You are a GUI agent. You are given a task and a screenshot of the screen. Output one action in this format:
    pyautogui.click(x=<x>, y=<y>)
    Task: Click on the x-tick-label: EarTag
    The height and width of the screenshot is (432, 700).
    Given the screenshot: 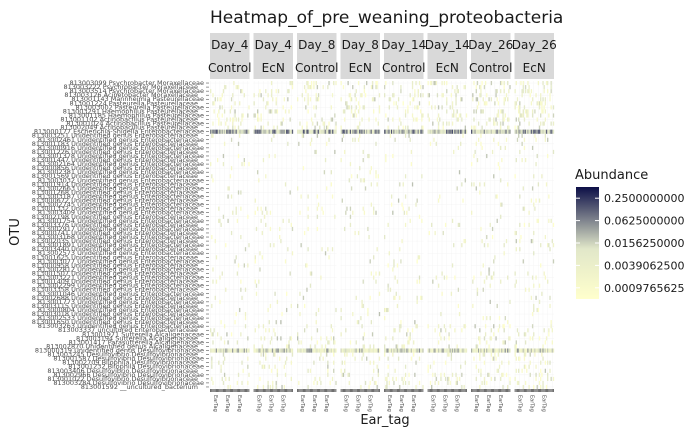 What is the action you would take?
    pyautogui.click(x=401, y=403)
    